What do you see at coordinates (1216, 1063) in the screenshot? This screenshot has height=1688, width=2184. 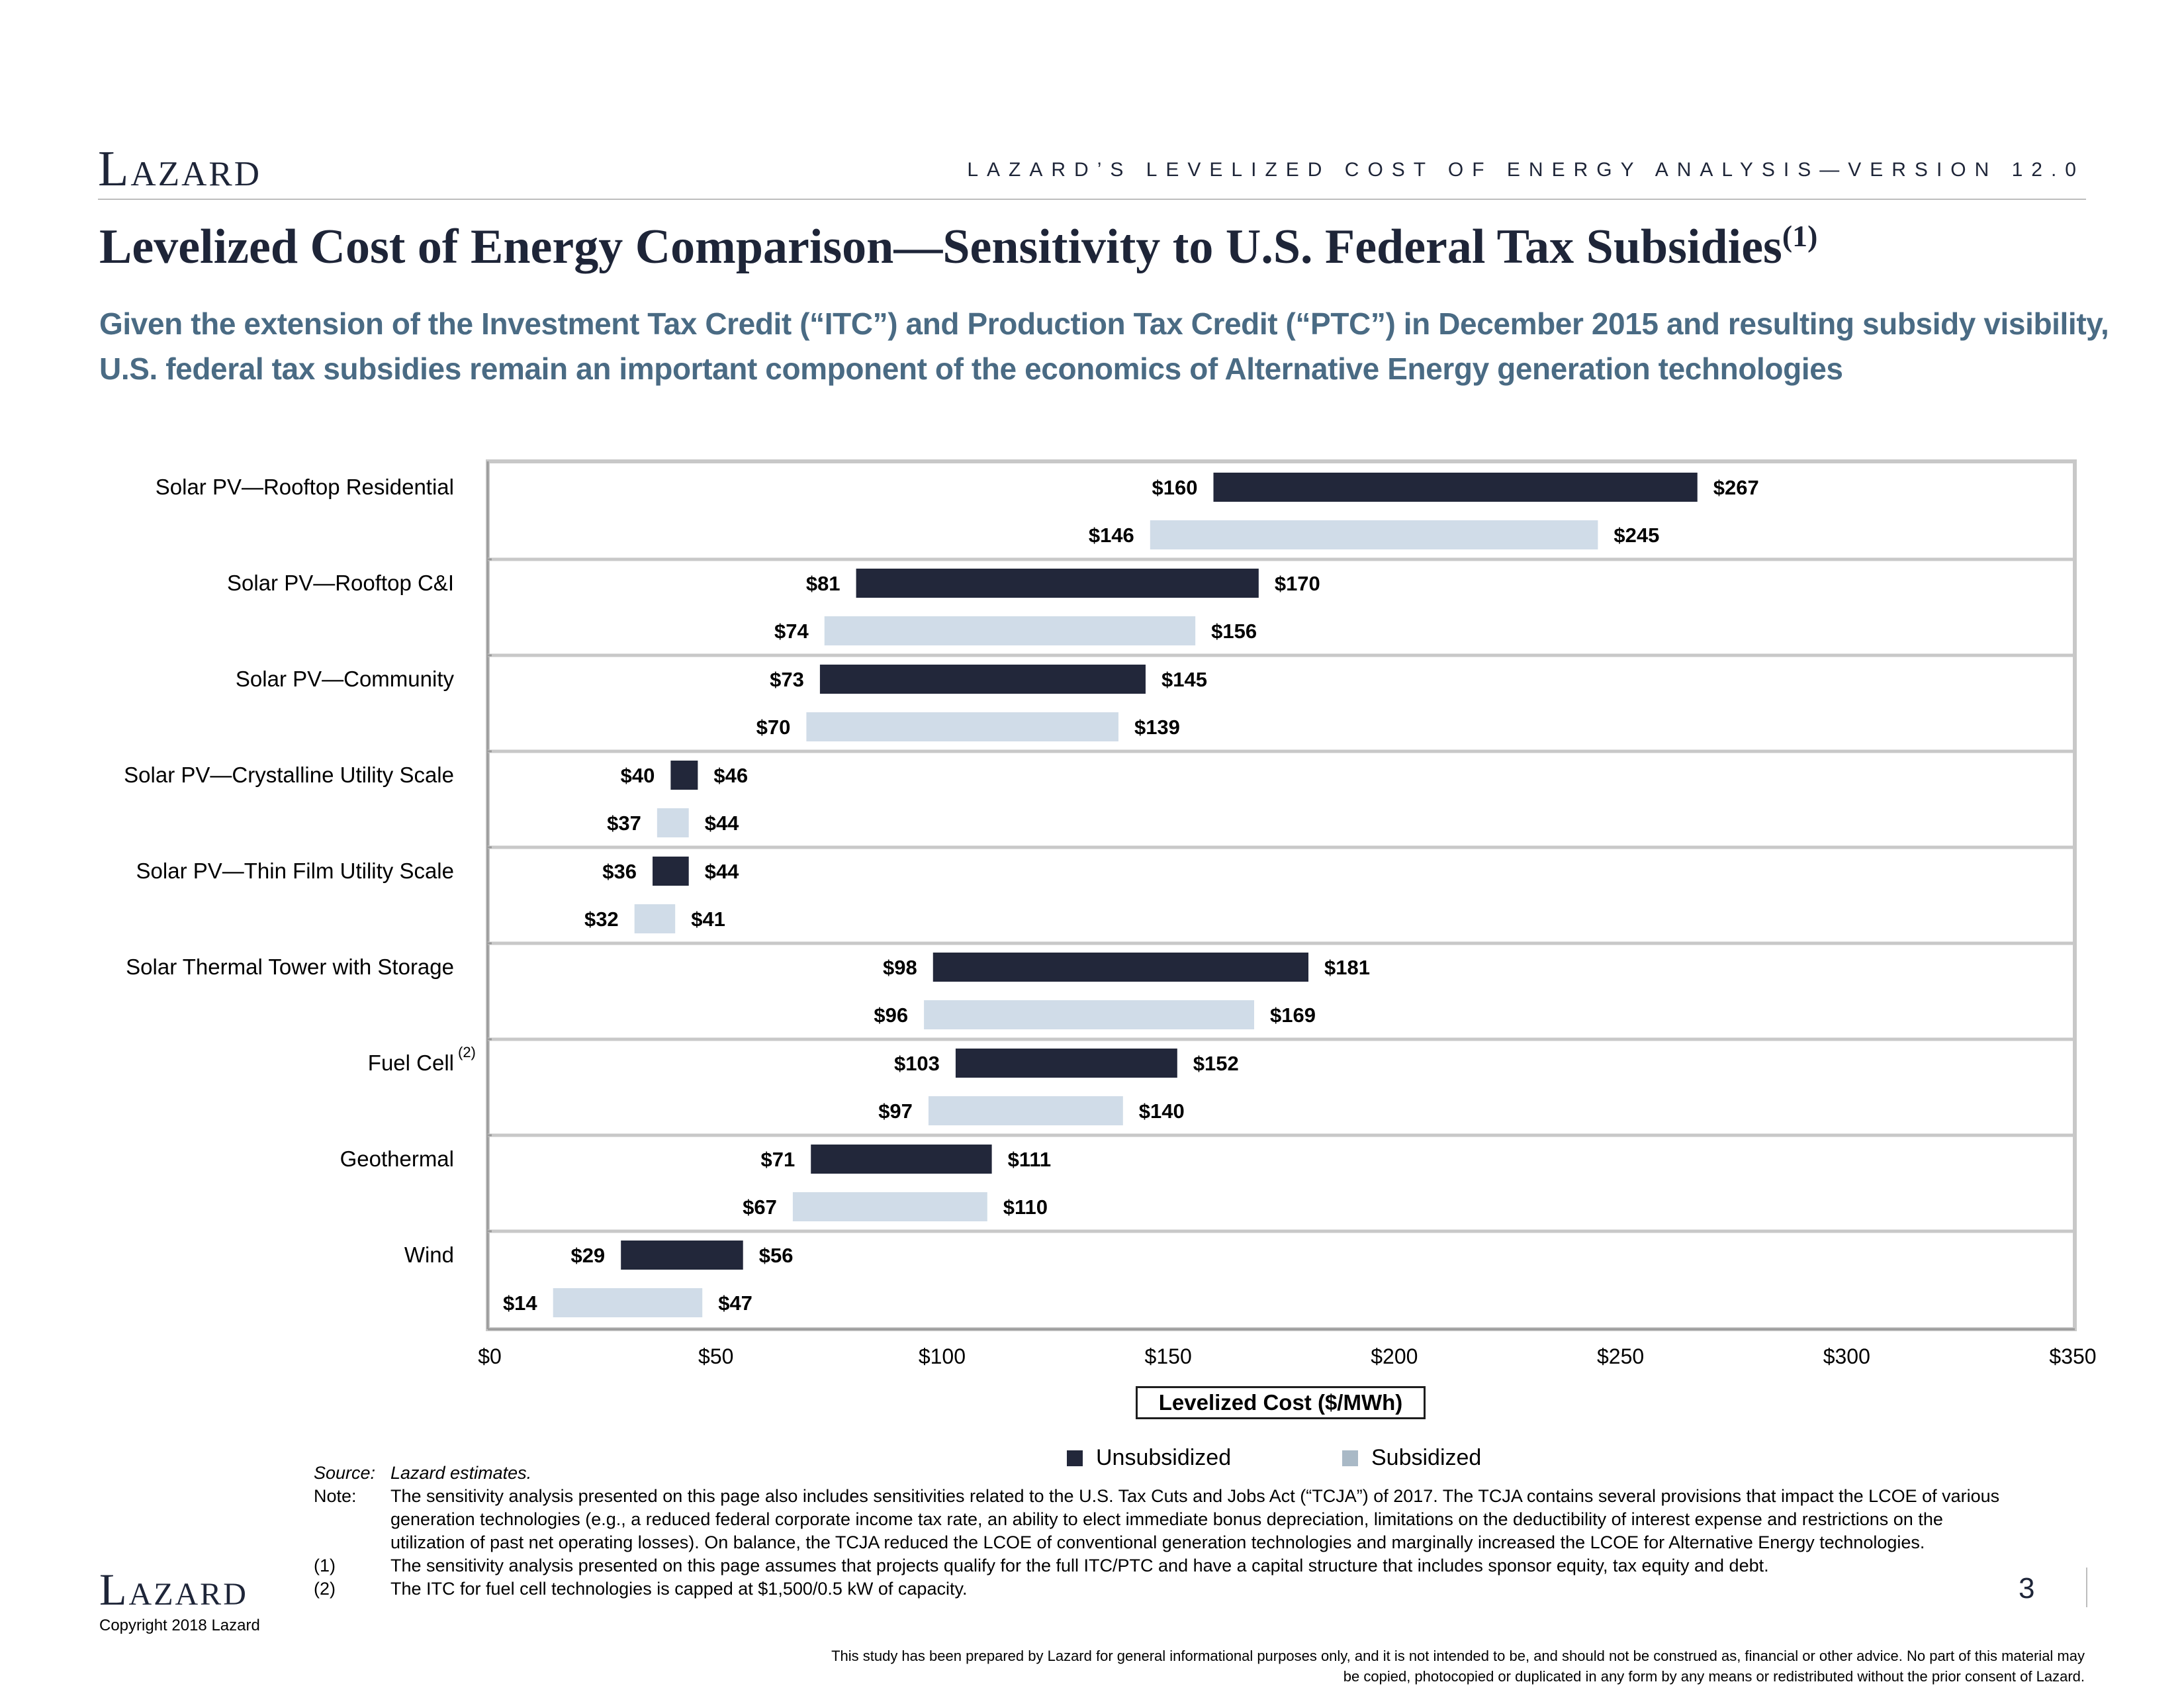 I see `bar-high-label: $152` at bounding box center [1216, 1063].